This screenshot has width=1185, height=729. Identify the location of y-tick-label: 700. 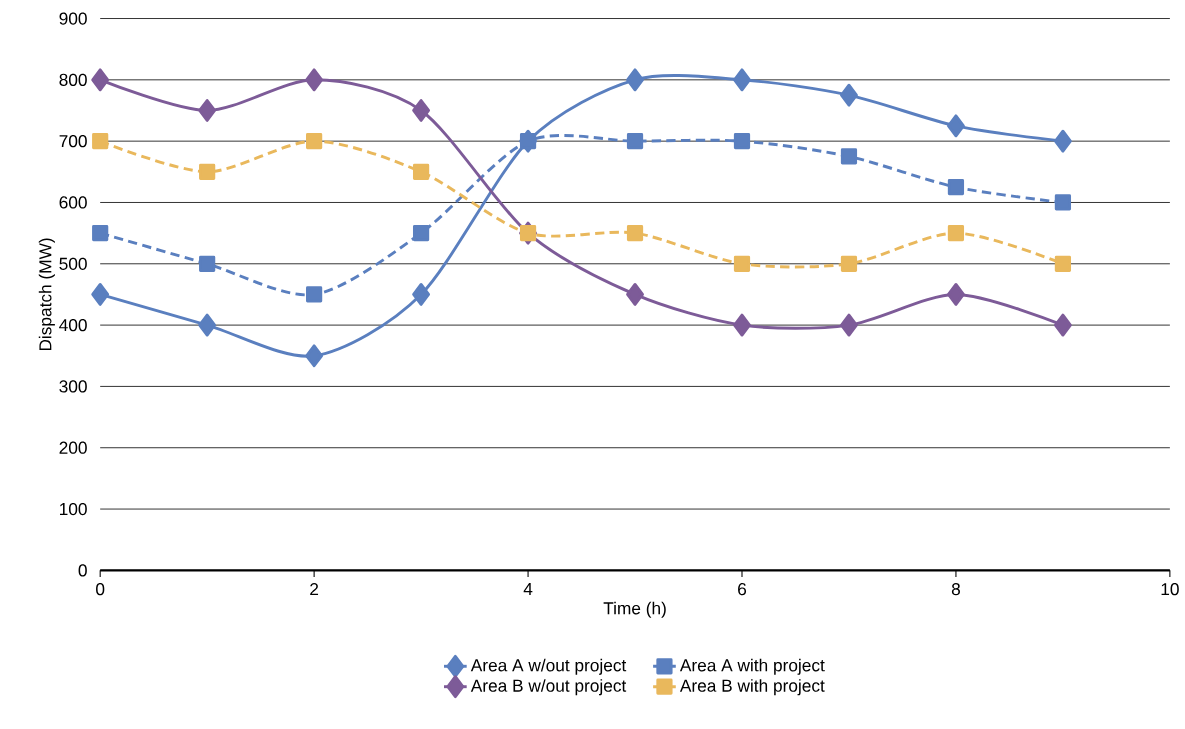
(73, 141).